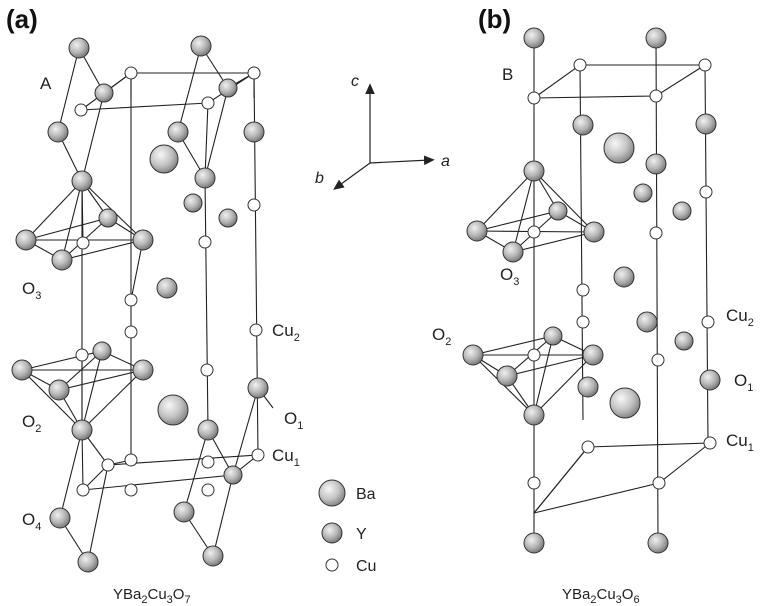 Image resolution: width=763 pixels, height=606 pixels. I want to click on atom-y-a1, so click(167, 288).